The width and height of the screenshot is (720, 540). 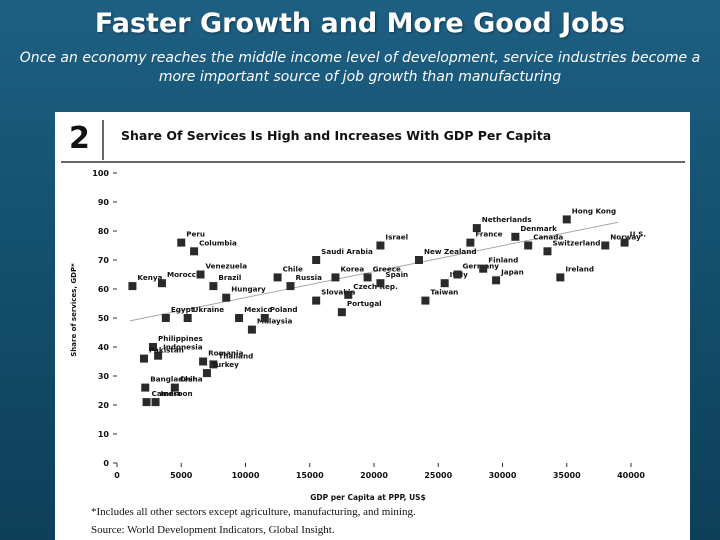 I want to click on y-tick-label: 80, so click(x=104, y=231).